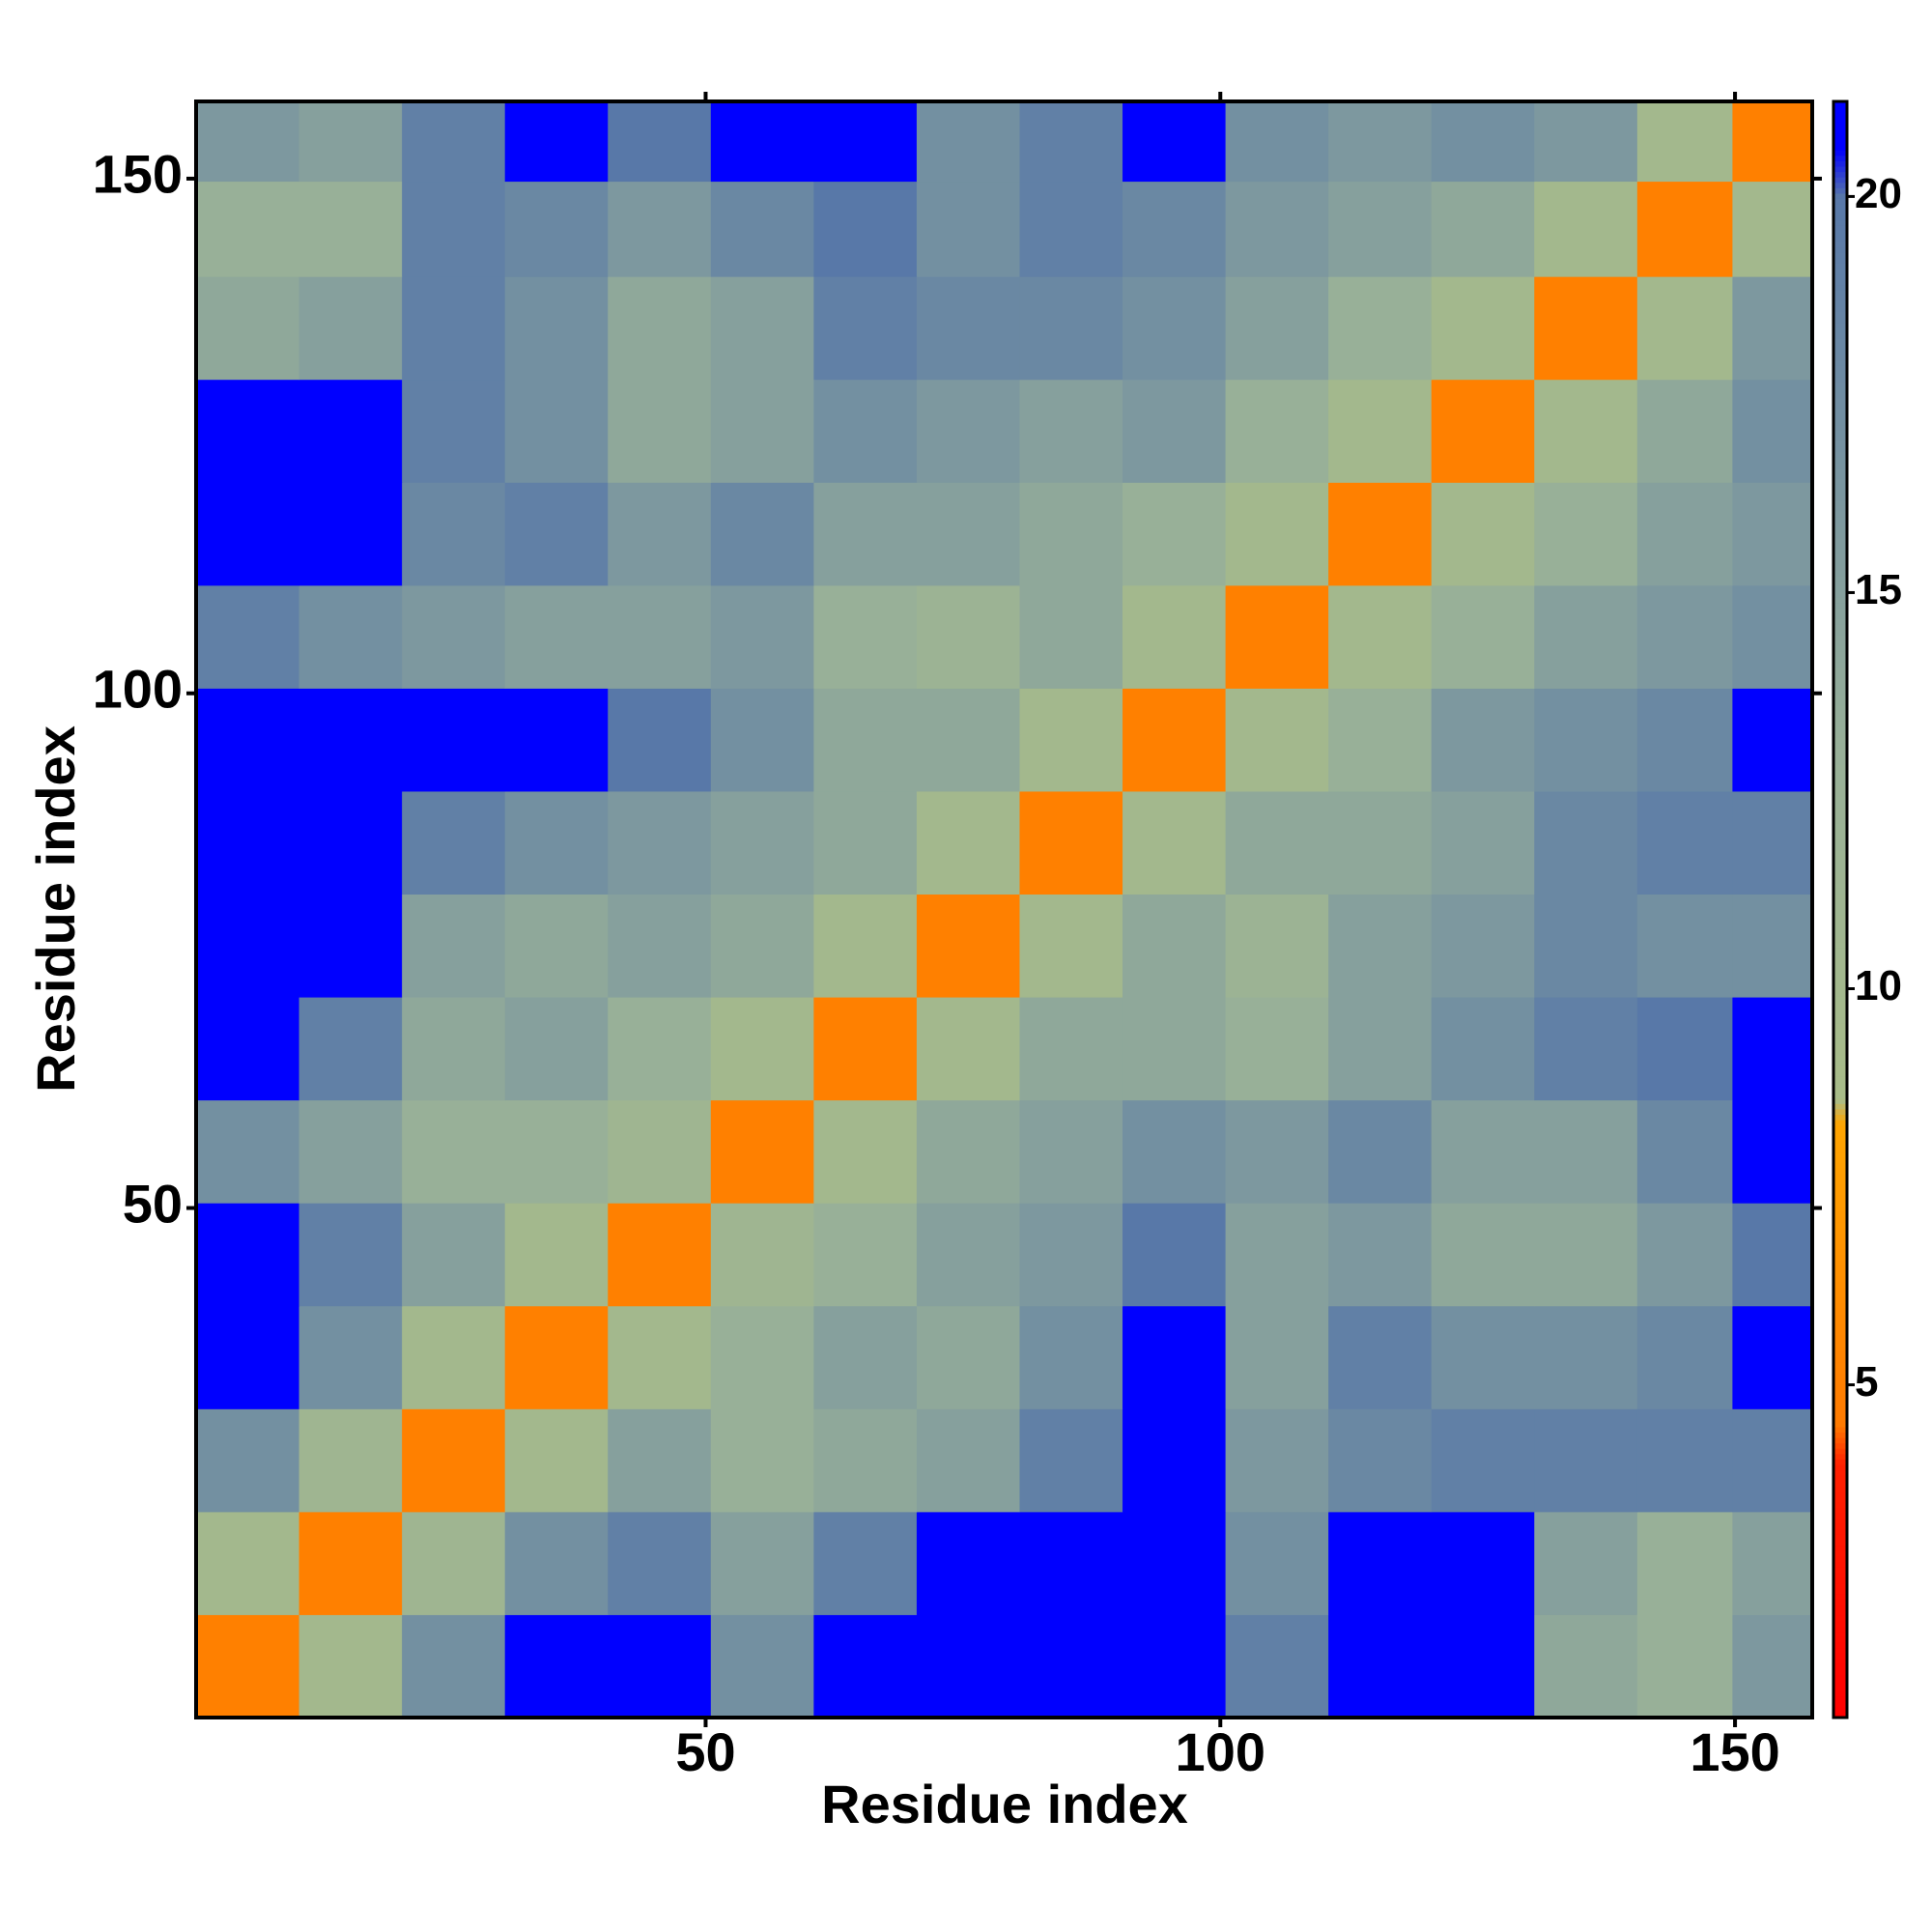  Describe the element at coordinates (1734, 1751) in the screenshot. I see `x-tick-label: 150` at that location.